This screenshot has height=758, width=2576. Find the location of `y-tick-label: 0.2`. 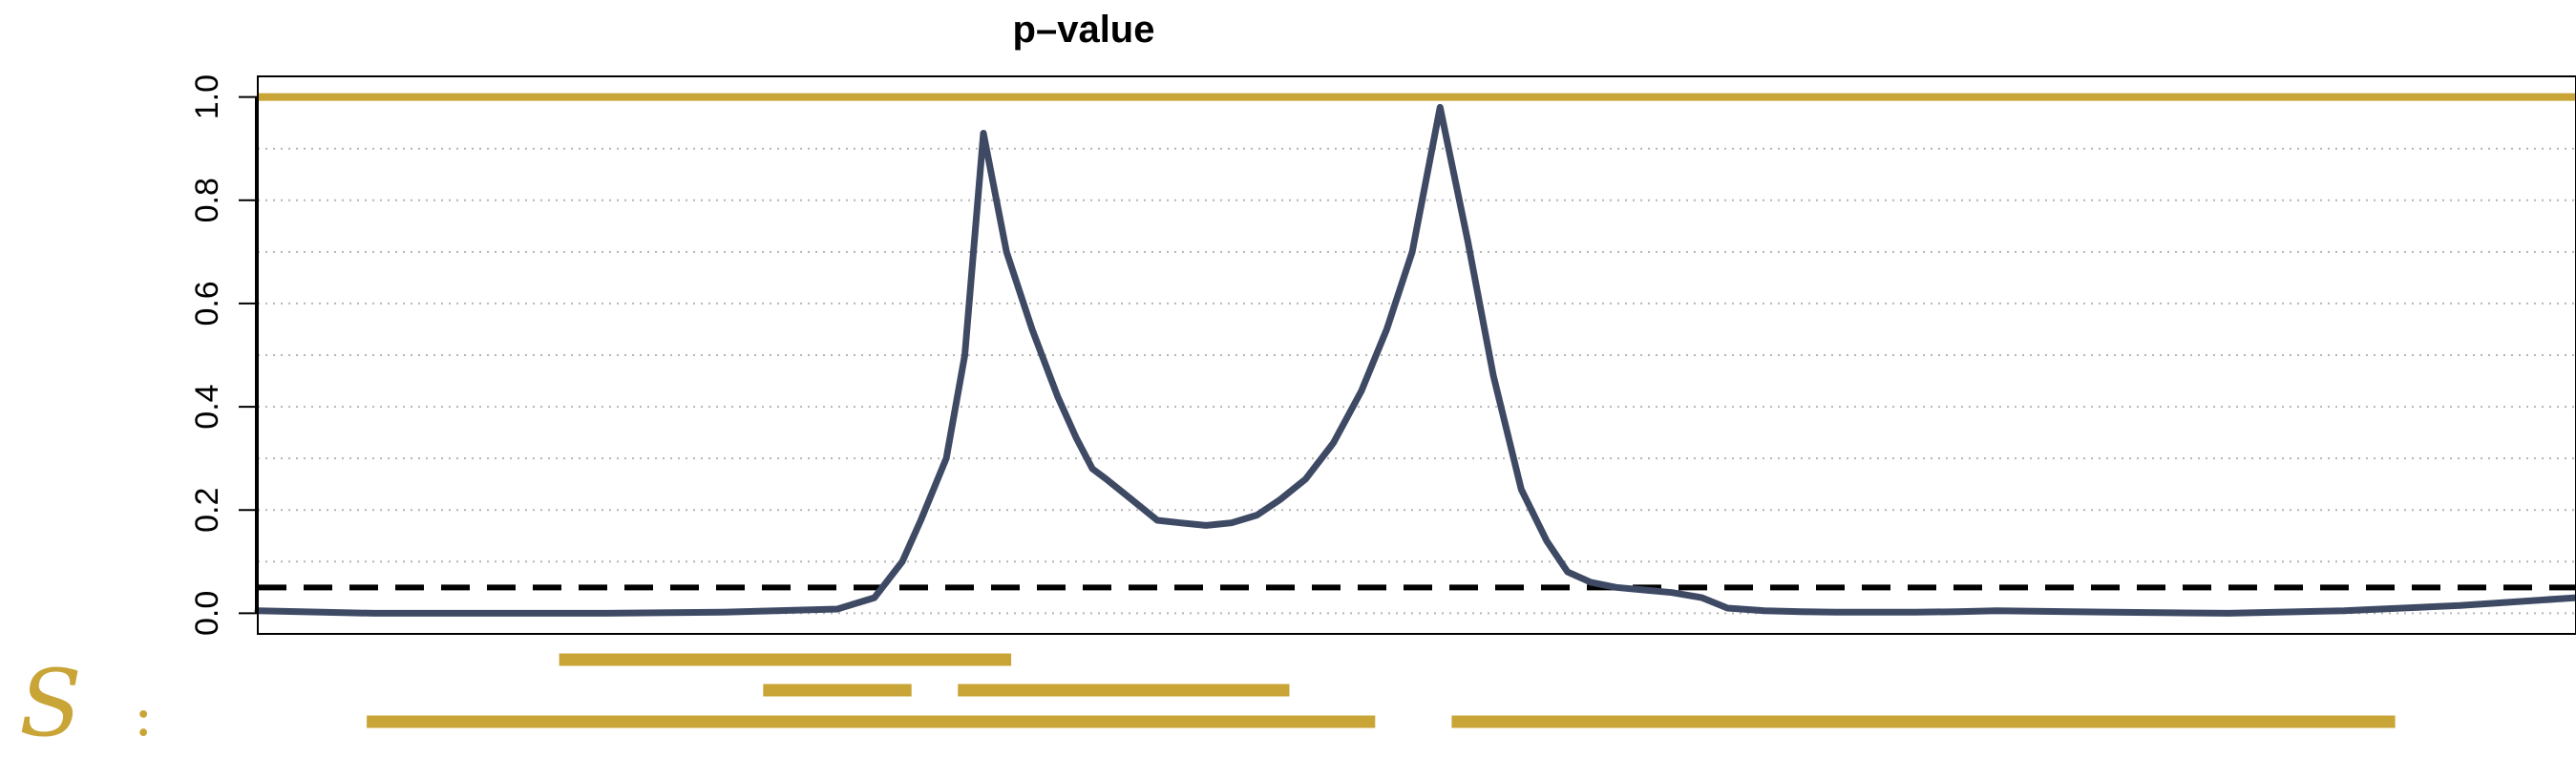

y-tick-label: 0.2 is located at coordinates (207, 510).